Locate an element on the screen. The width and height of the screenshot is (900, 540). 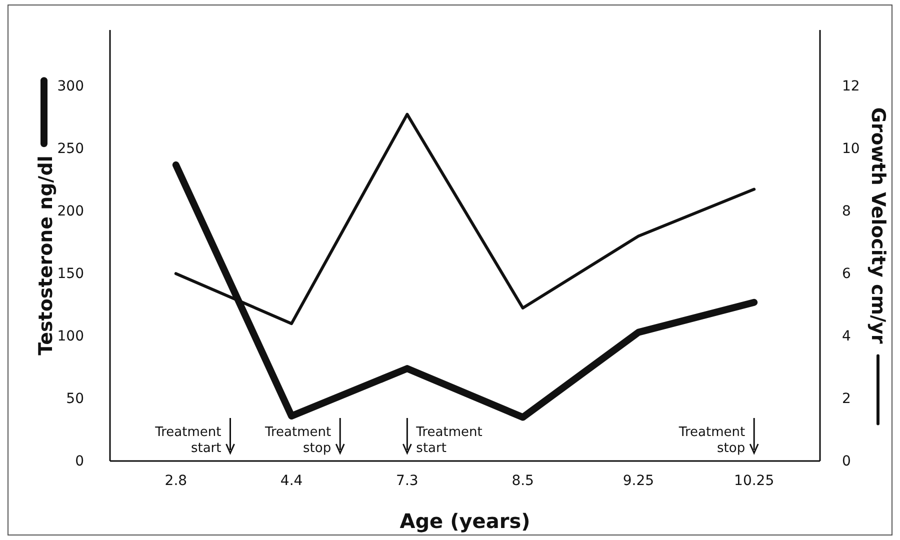
y2-tick-label: 12 is located at coordinates (851, 86).